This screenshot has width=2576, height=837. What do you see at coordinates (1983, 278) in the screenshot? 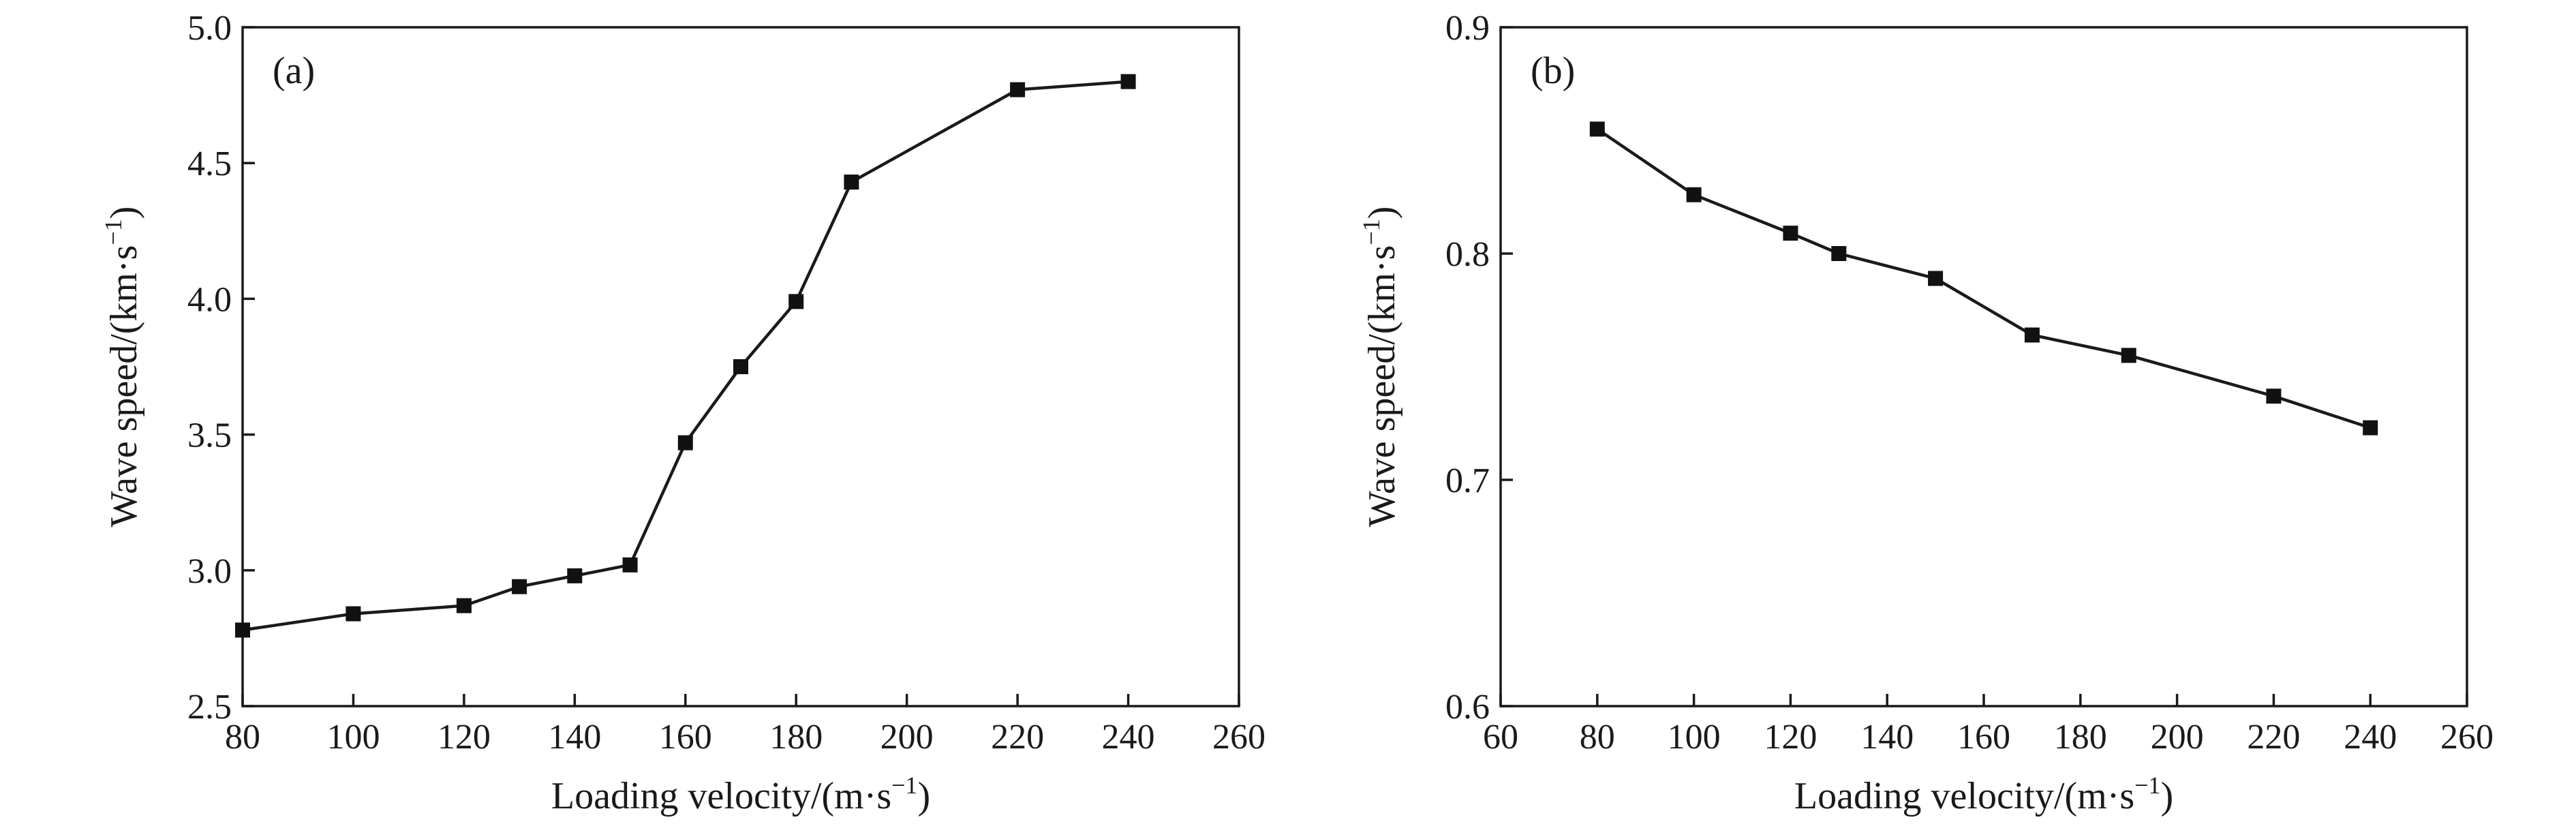
I see `panel-b-series-line` at bounding box center [1983, 278].